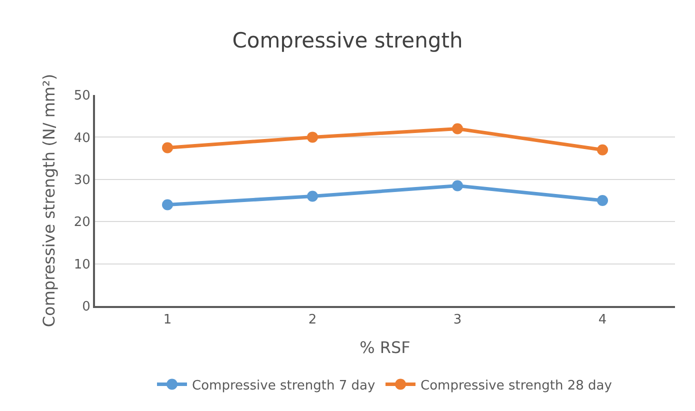 This screenshot has width=695, height=411. I want to click on legend-label: Compressive strength 28 day, so click(516, 386).